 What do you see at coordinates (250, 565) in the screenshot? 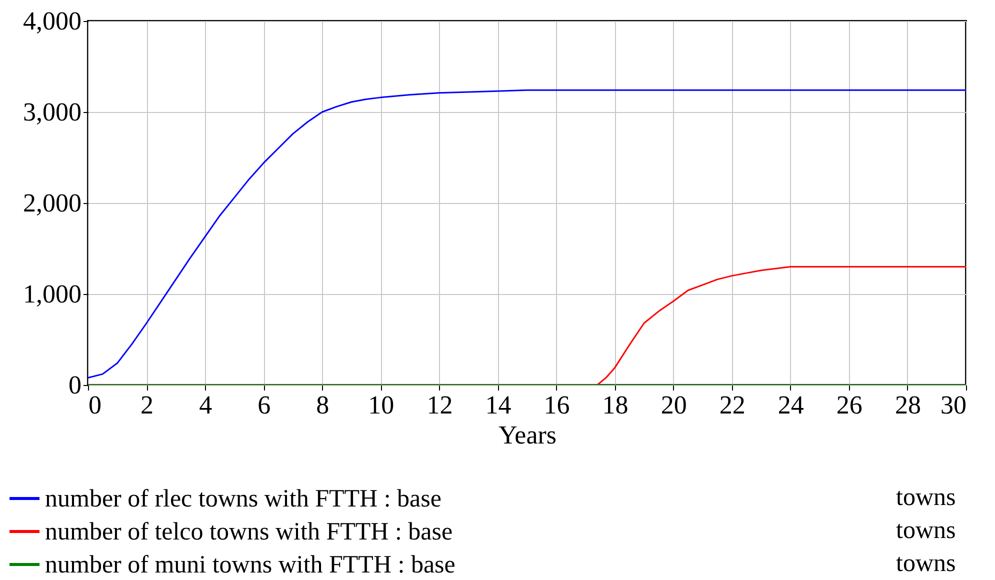
I see `legend-label: number of muni towns with FTTH : base` at bounding box center [250, 565].